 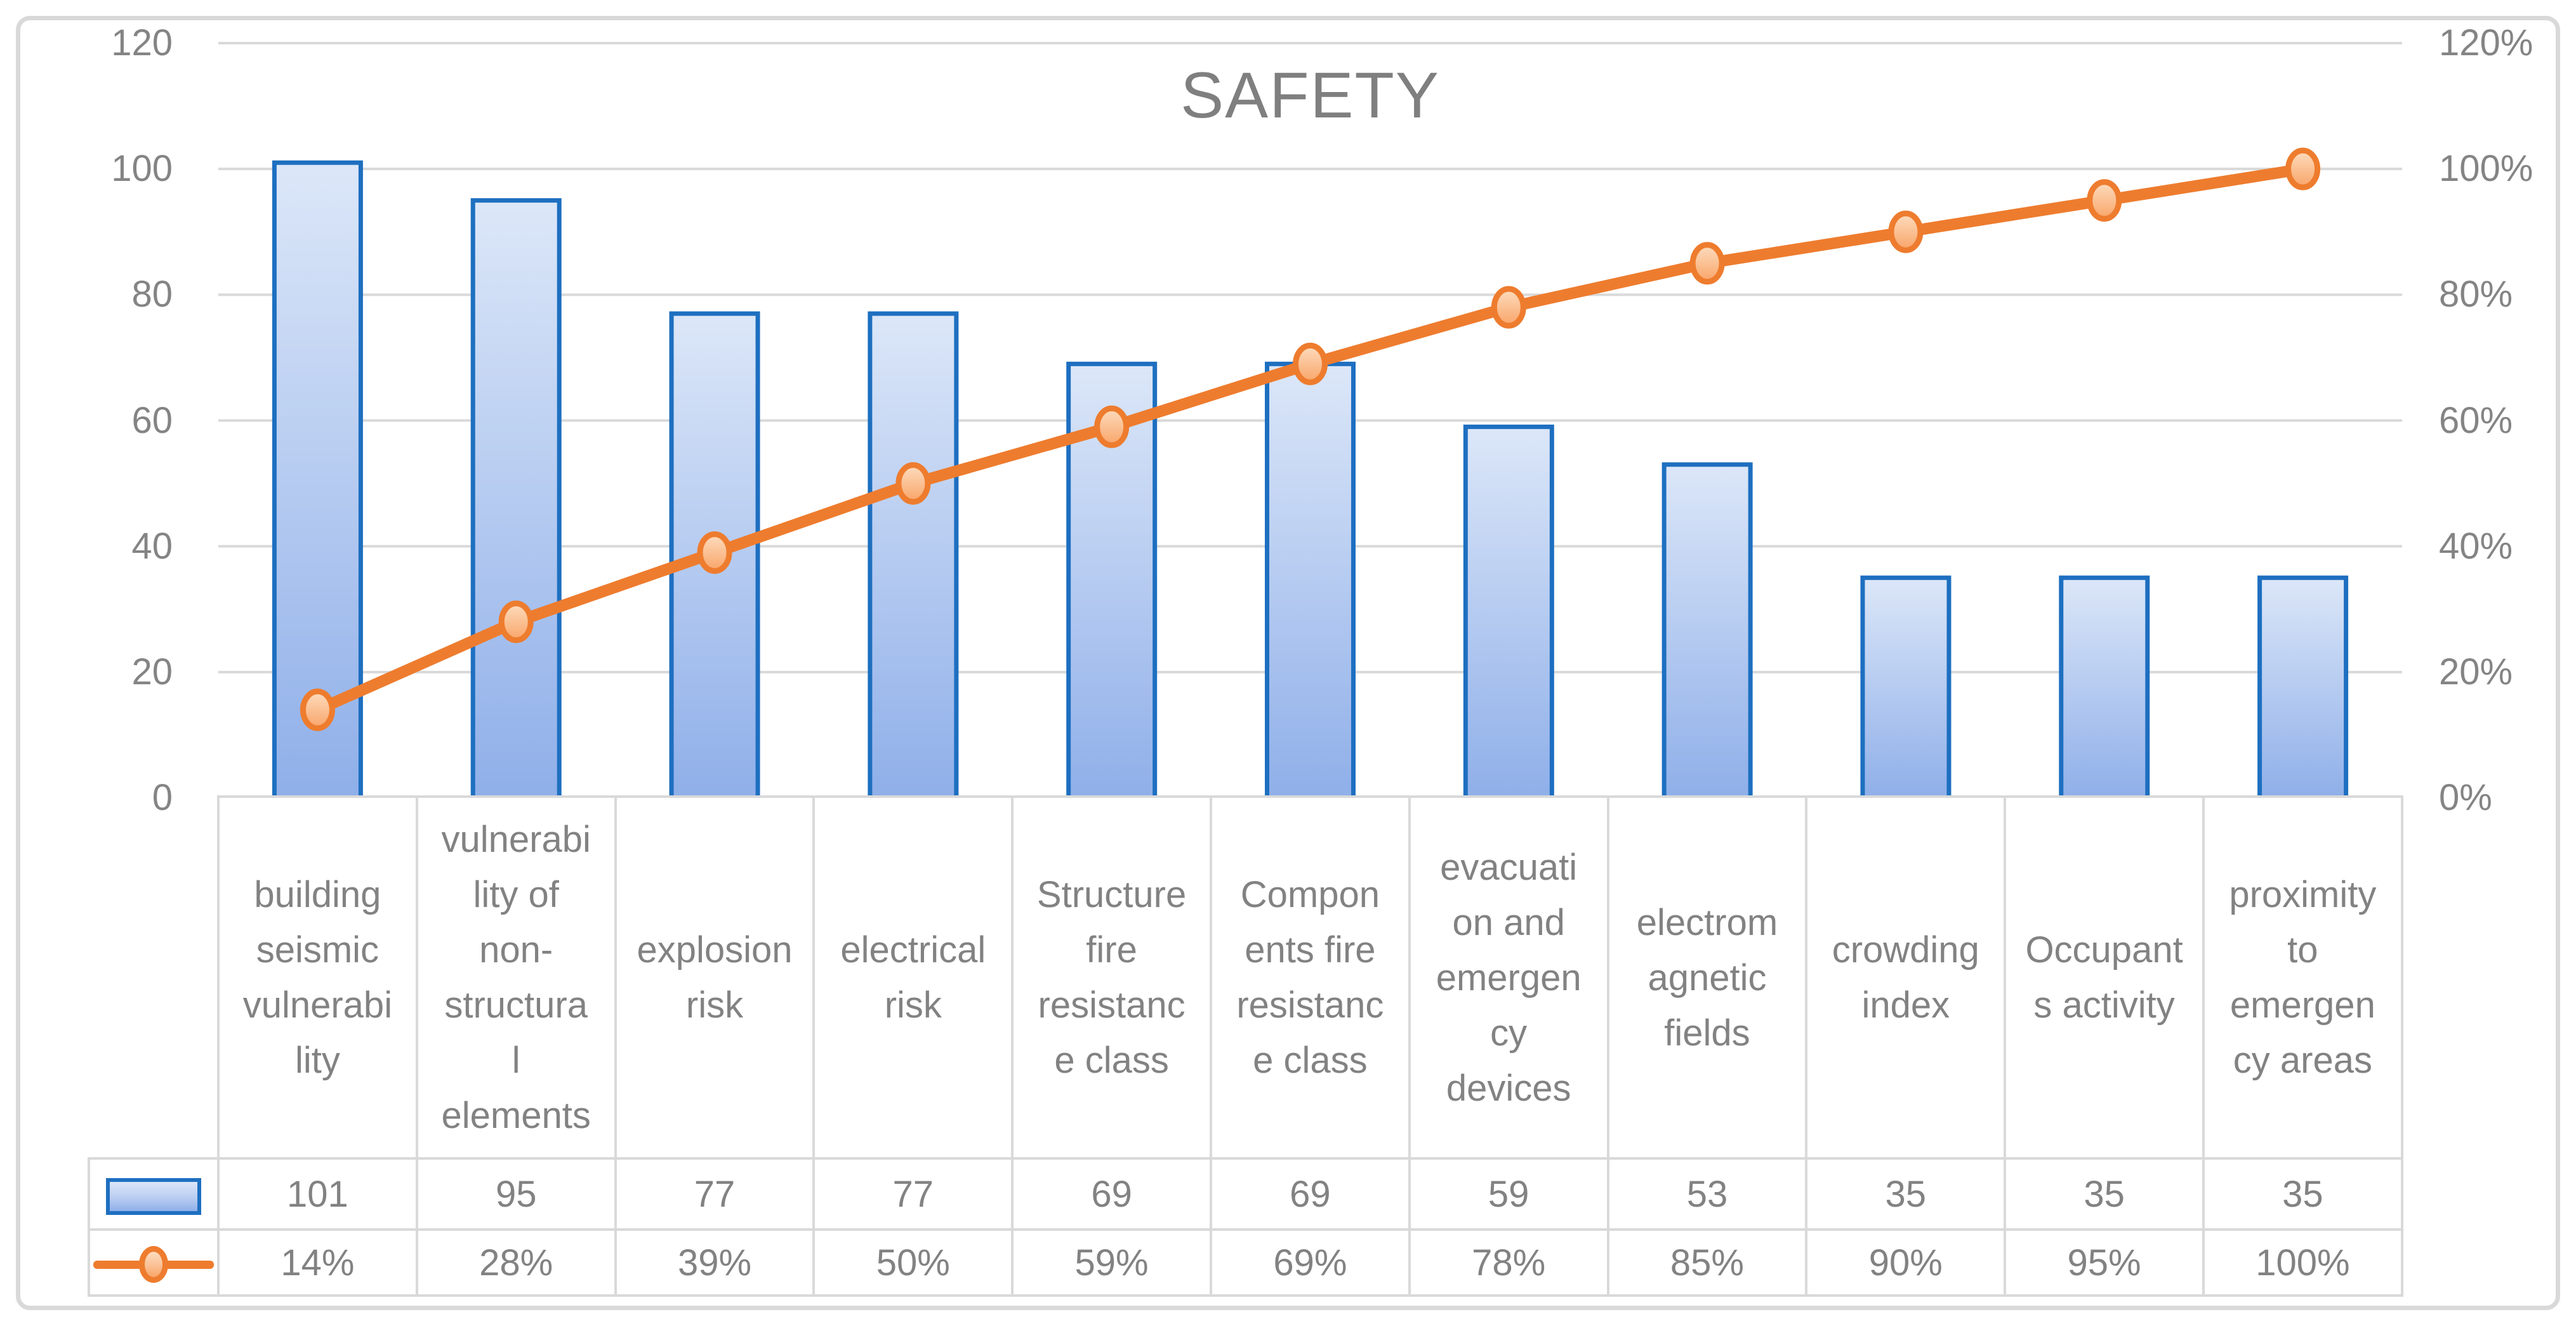 I want to click on y-axis-tick-label-right: 40%, so click(x=2476, y=546).